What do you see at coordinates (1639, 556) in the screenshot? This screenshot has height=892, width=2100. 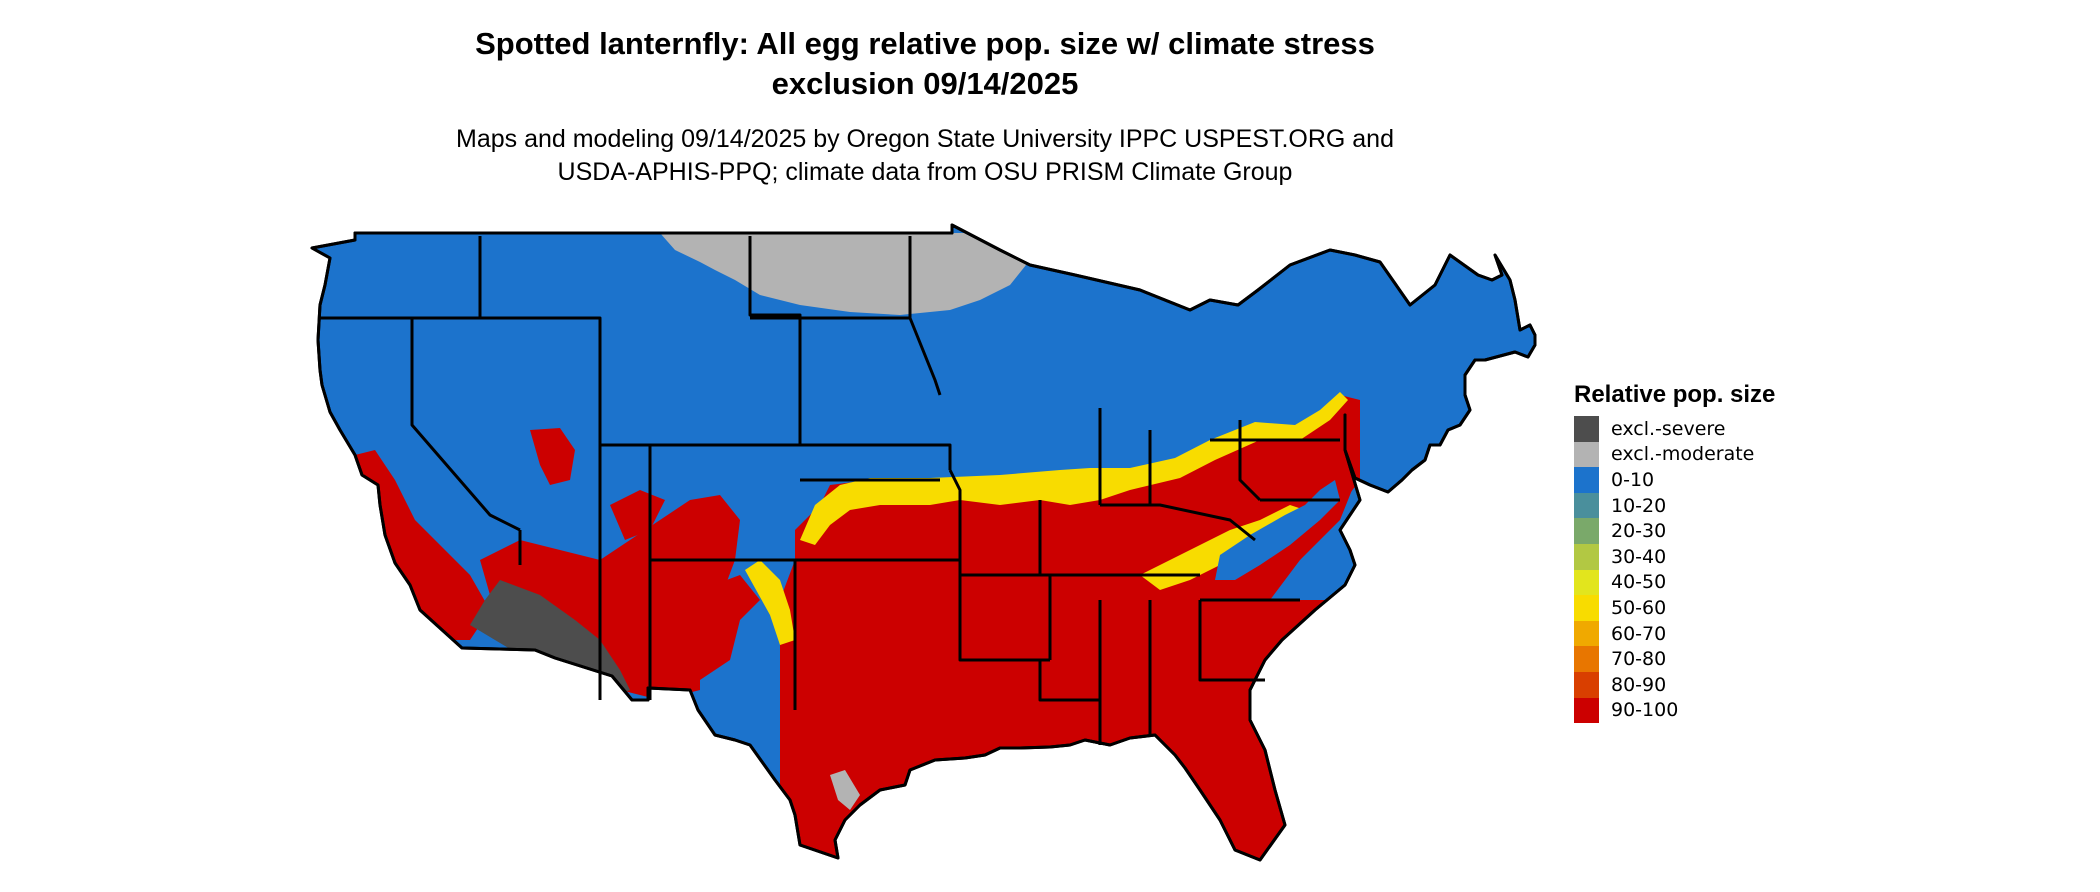 I see `legend-label: 30-40` at bounding box center [1639, 556].